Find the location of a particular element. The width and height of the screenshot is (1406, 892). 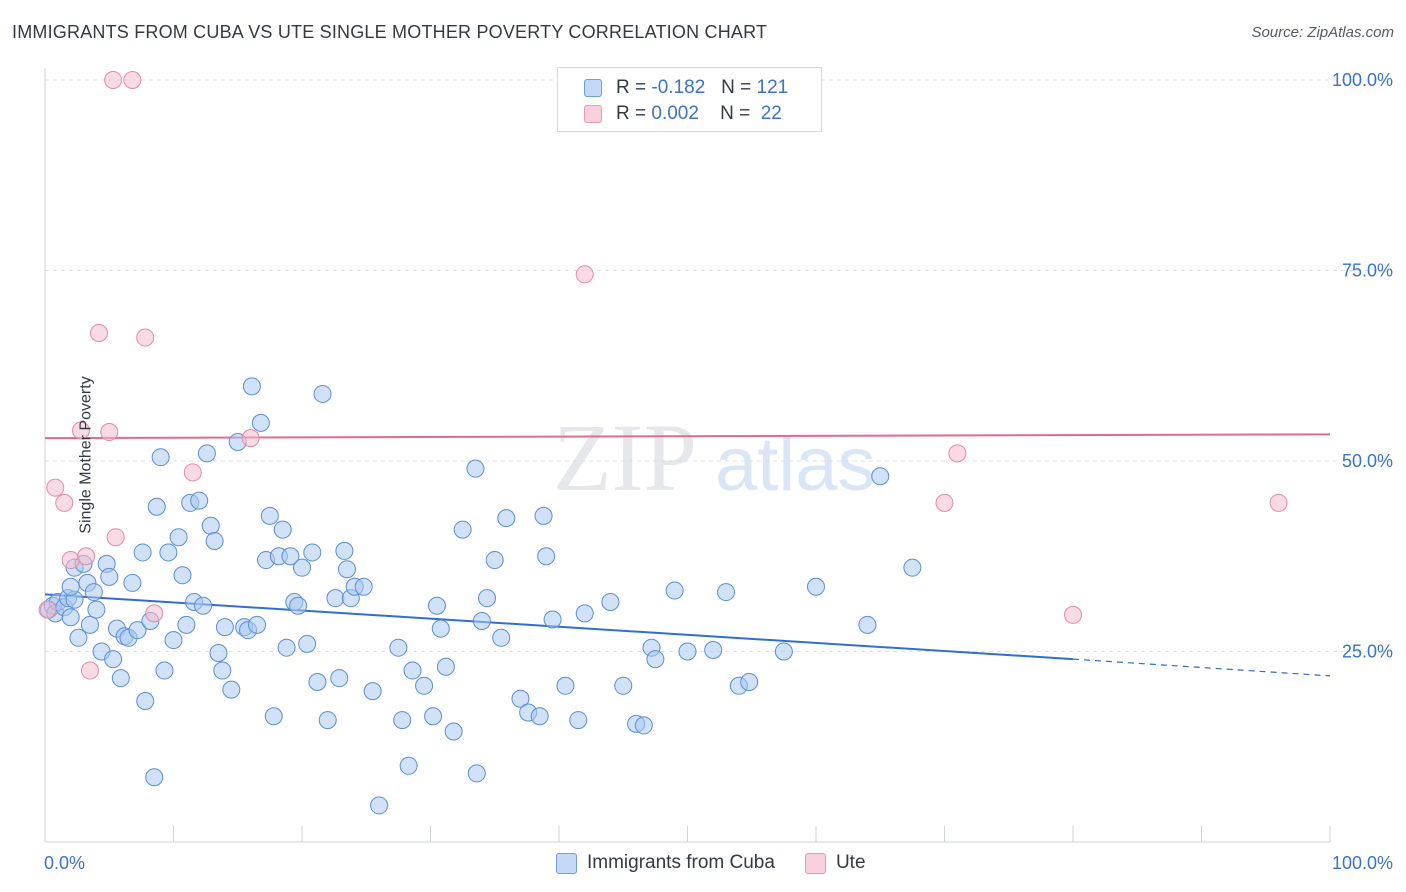

watermark-zip: ZIP is located at coordinates (625, 457).